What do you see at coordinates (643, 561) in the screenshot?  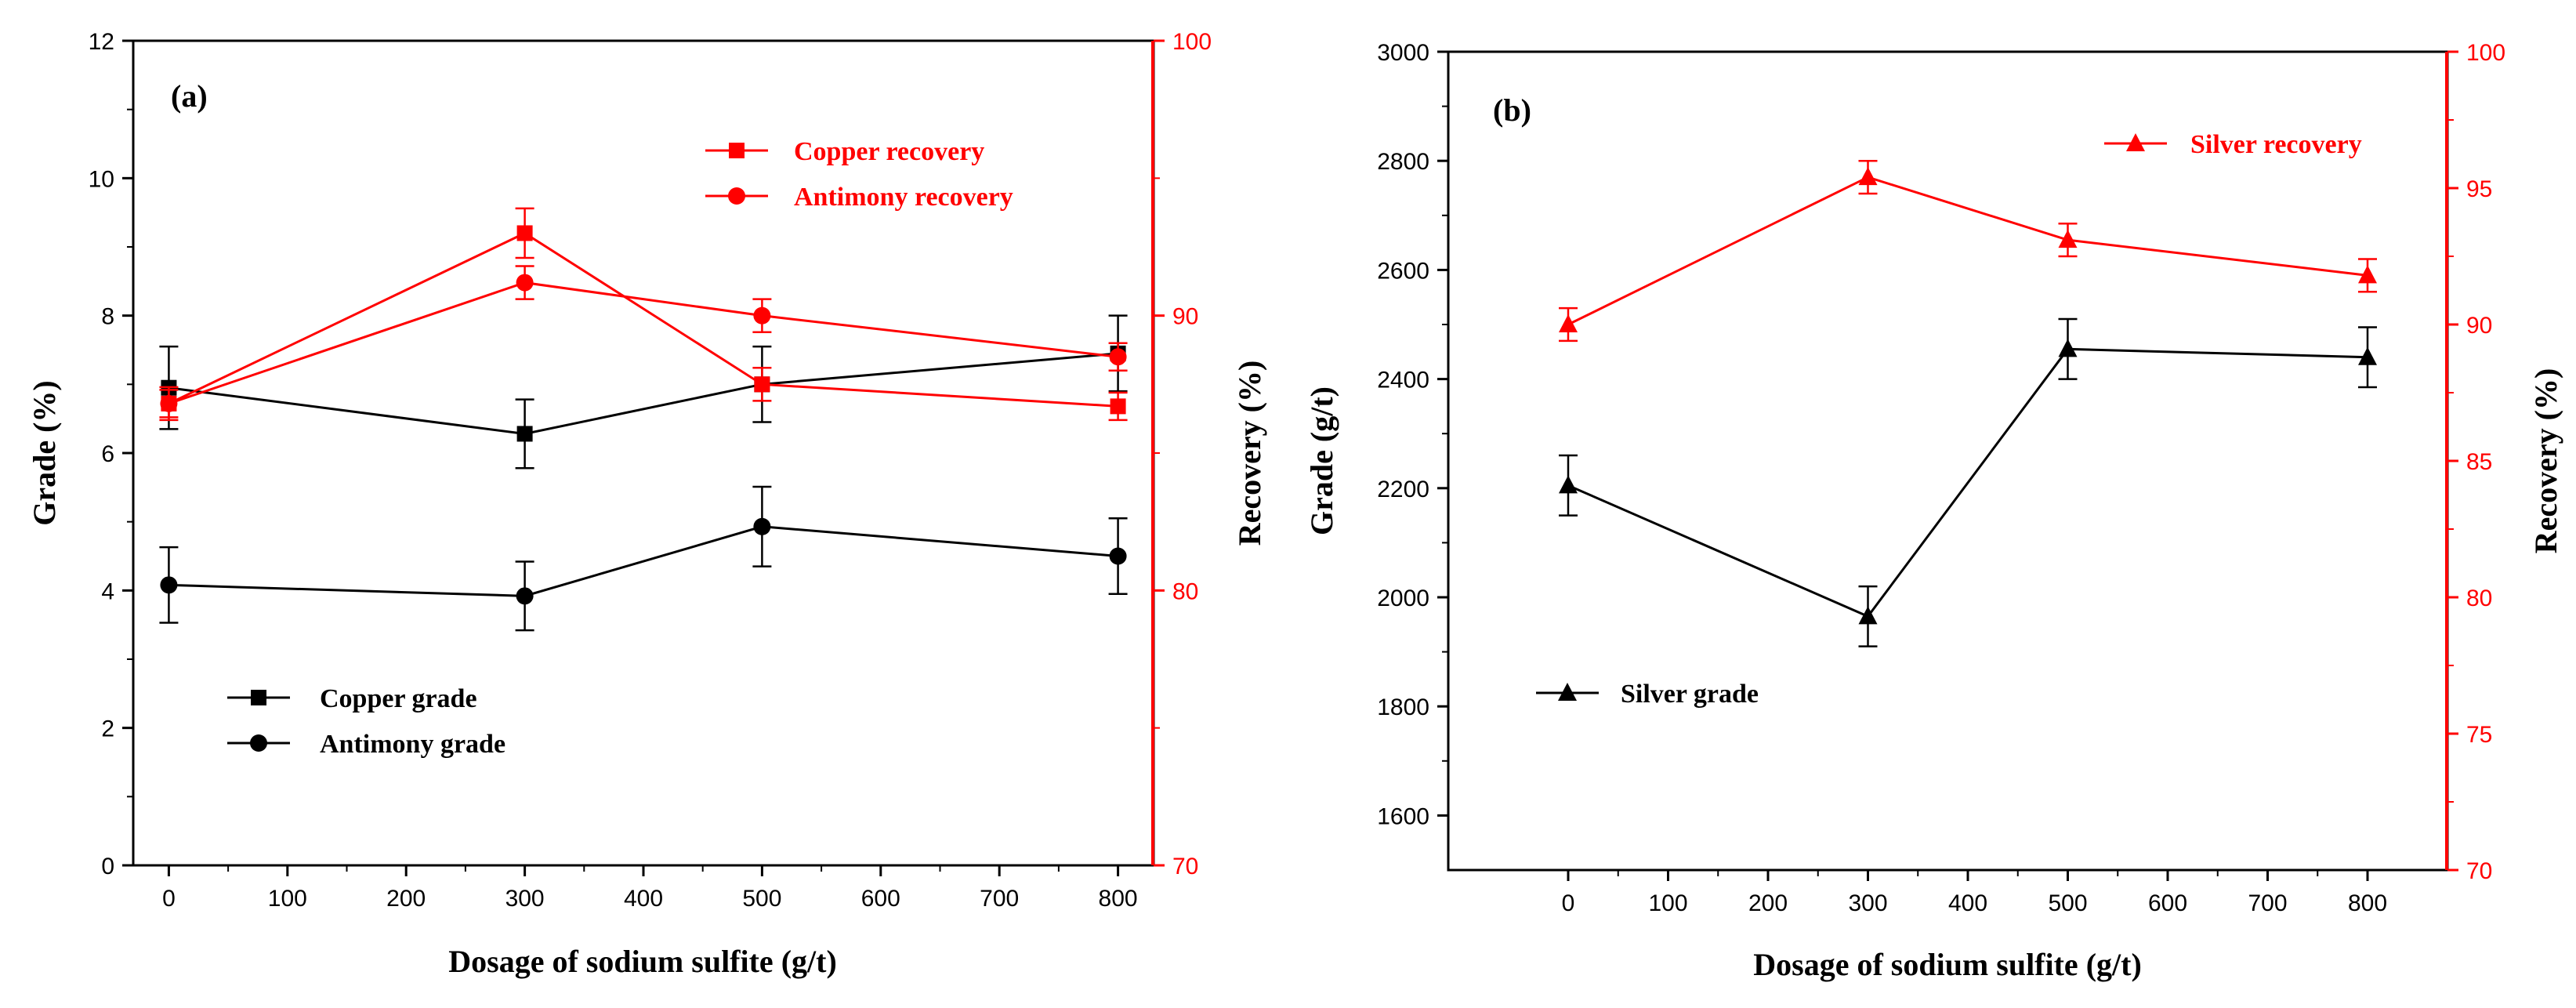 I see `series-line-antimony-grade` at bounding box center [643, 561].